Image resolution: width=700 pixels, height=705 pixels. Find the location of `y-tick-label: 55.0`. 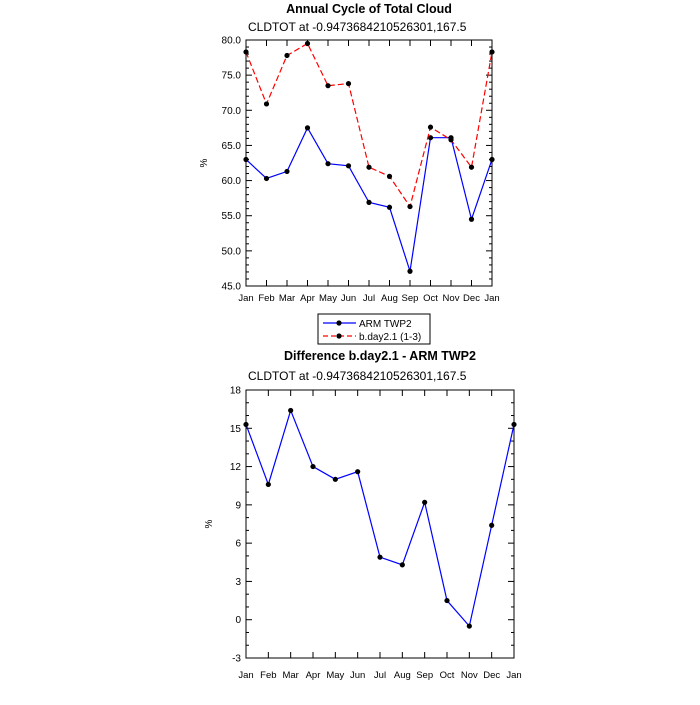

y-tick-label: 55.0 is located at coordinates (232, 216).